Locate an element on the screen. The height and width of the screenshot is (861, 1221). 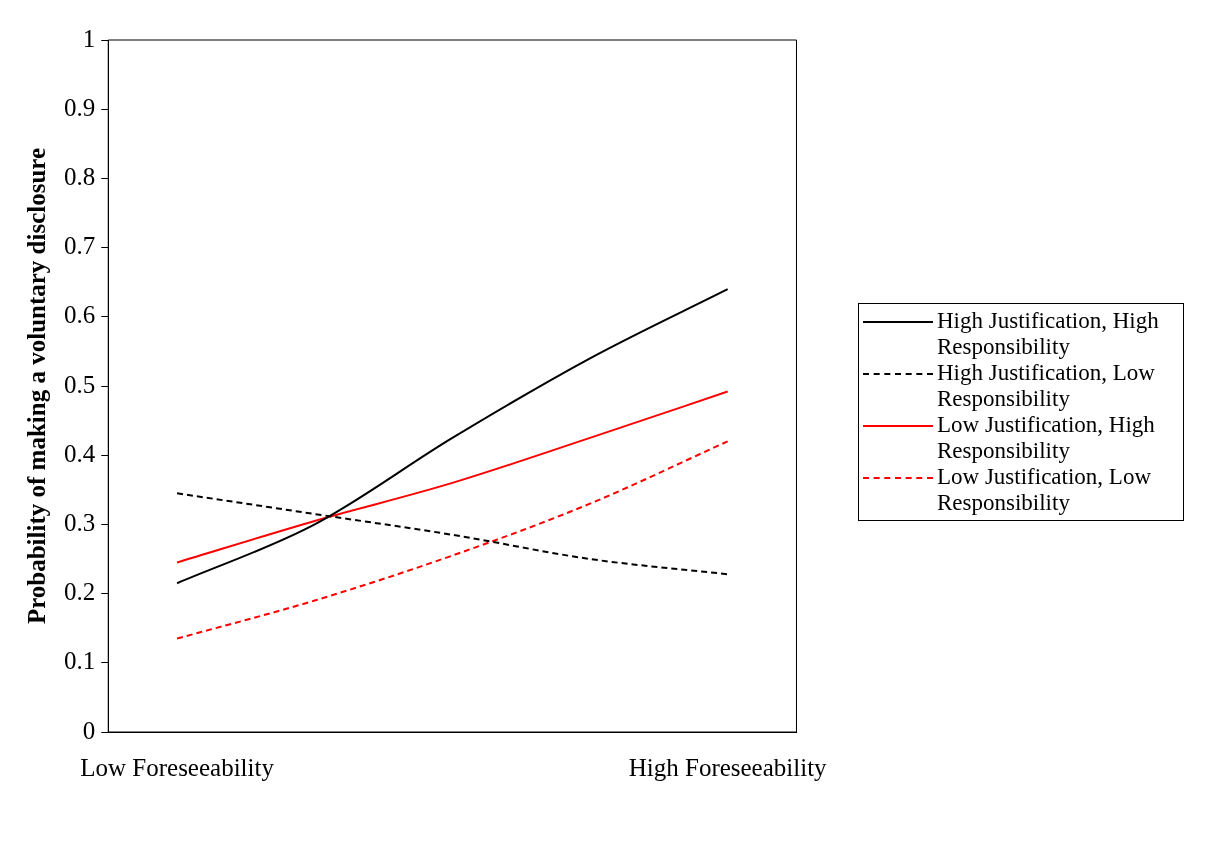
y-tick-label: 0 is located at coordinates (89, 730).